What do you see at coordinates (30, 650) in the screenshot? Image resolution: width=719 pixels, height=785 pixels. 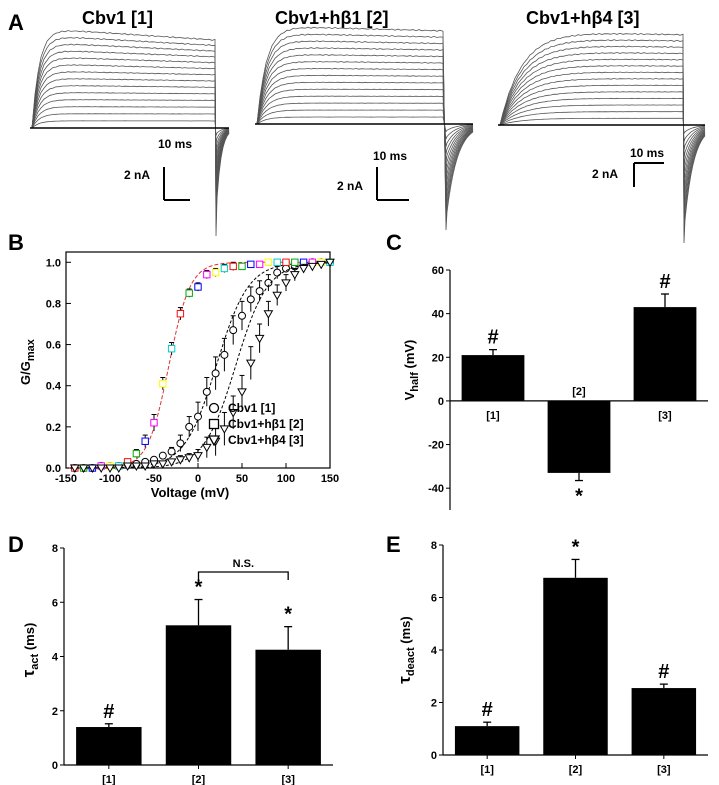 I see `y-axis-label-d: τact (ms)` at bounding box center [30, 650].